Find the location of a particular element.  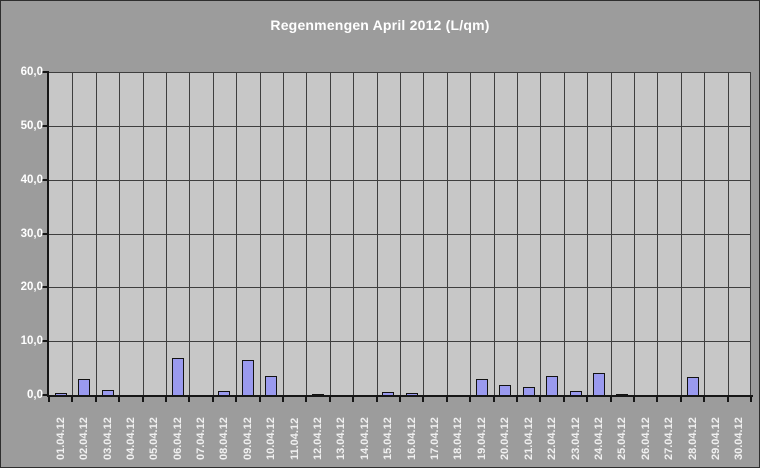

y-axis-label: 20,0 is located at coordinates (31, 287).